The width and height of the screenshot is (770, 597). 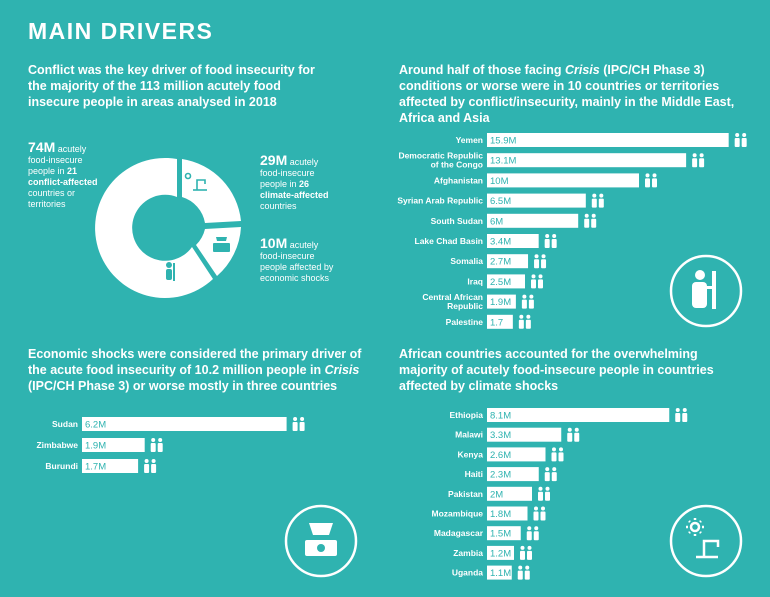 I want to click on bar-category-label: Haiti, so click(x=474, y=474).